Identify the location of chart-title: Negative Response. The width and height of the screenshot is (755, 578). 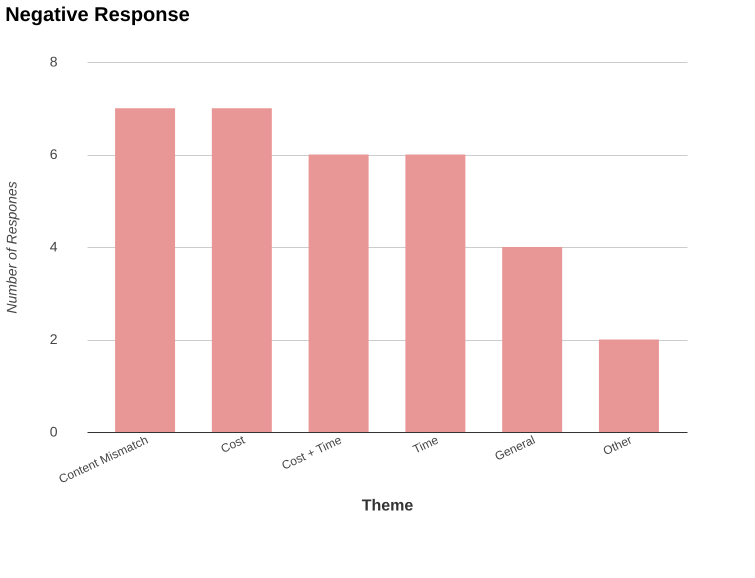
(97, 15).